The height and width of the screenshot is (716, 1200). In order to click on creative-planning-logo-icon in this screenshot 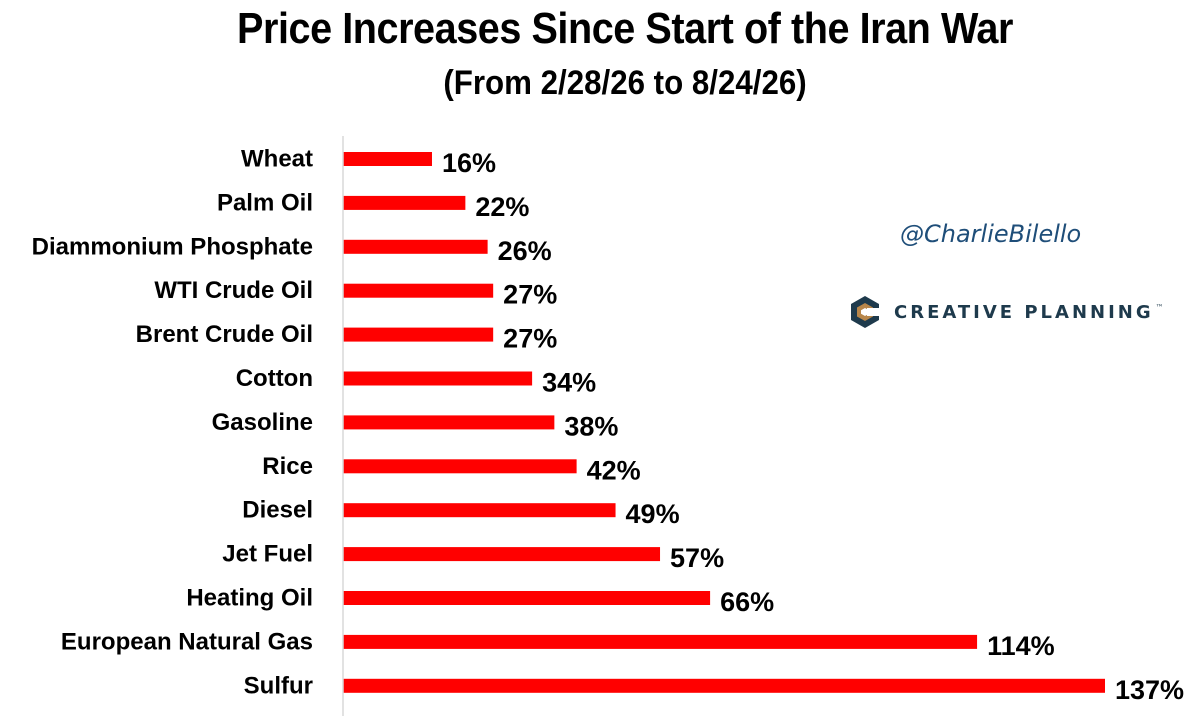, I will do `click(866, 312)`.